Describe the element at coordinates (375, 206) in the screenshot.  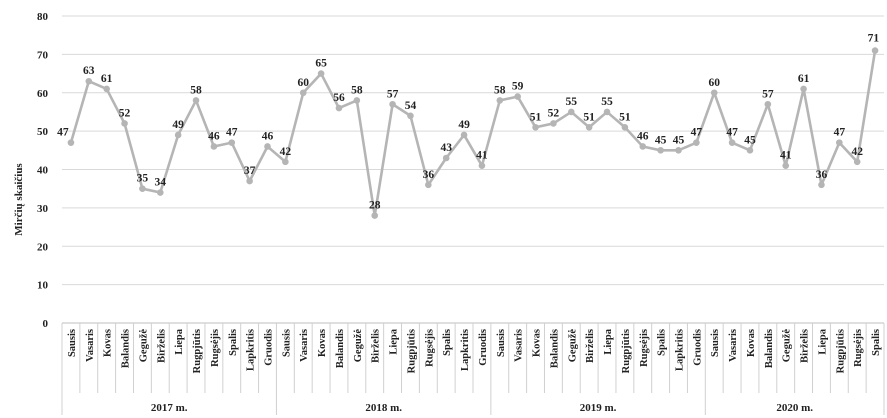
I see `data-label: 28` at that location.